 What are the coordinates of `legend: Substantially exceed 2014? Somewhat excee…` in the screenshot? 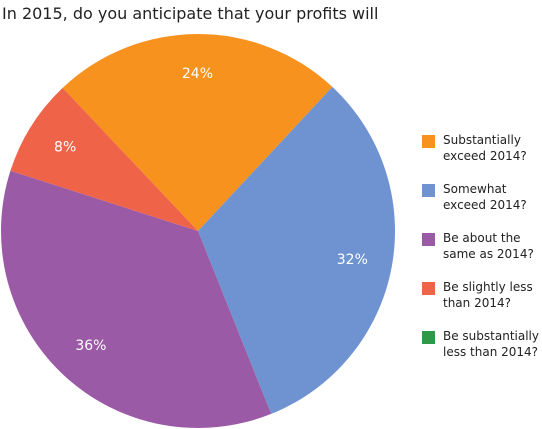 It's located at (481, 254).